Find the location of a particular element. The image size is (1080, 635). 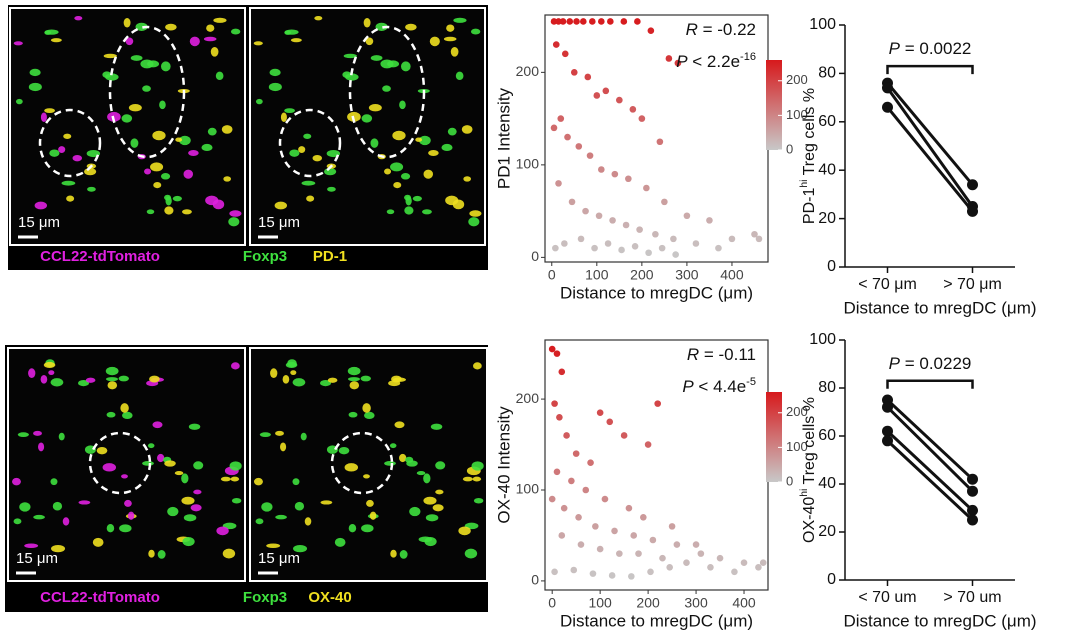

text-part: = 0.0022 is located at coordinates (935, 49).